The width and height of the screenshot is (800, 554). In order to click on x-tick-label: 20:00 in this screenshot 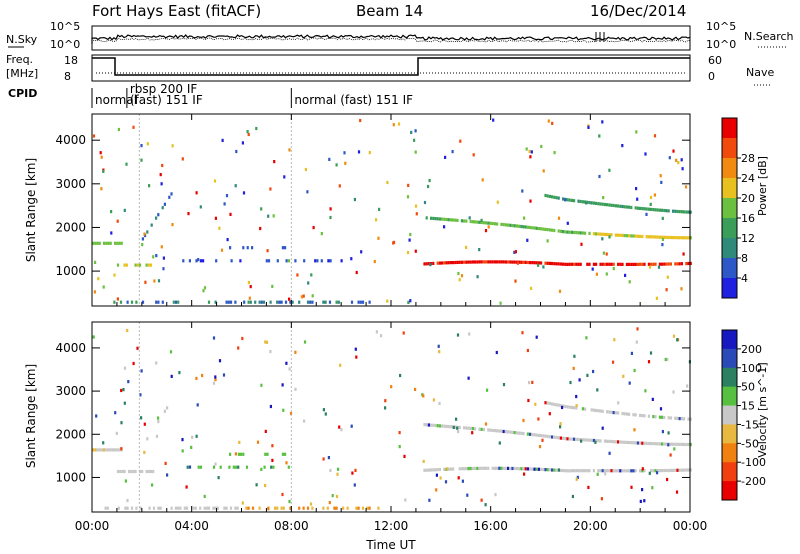, I will do `click(590, 526)`.